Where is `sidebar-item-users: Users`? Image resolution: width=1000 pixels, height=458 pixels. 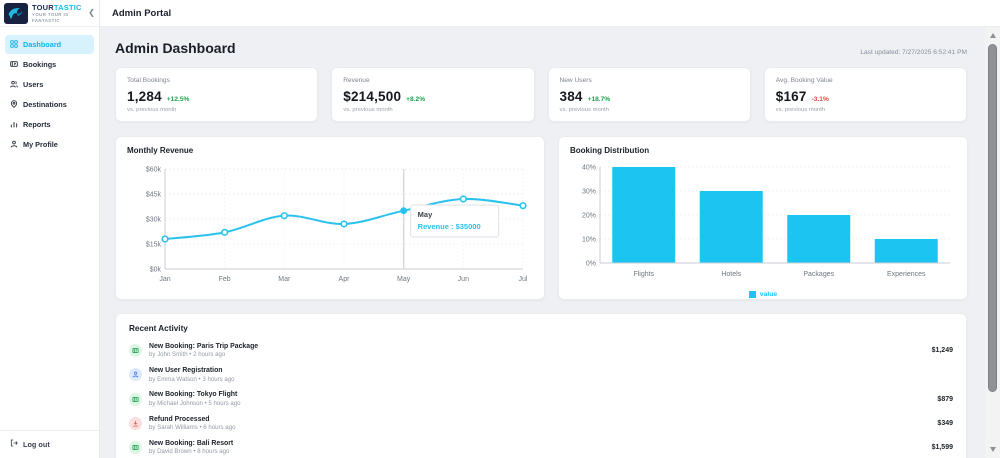 sidebar-item-users: Users is located at coordinates (49, 84).